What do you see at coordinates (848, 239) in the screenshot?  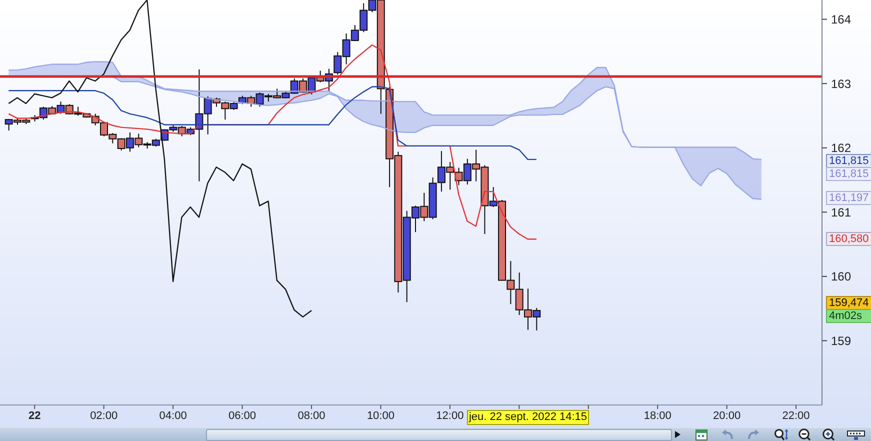 I see `text: 160,580` at bounding box center [848, 239].